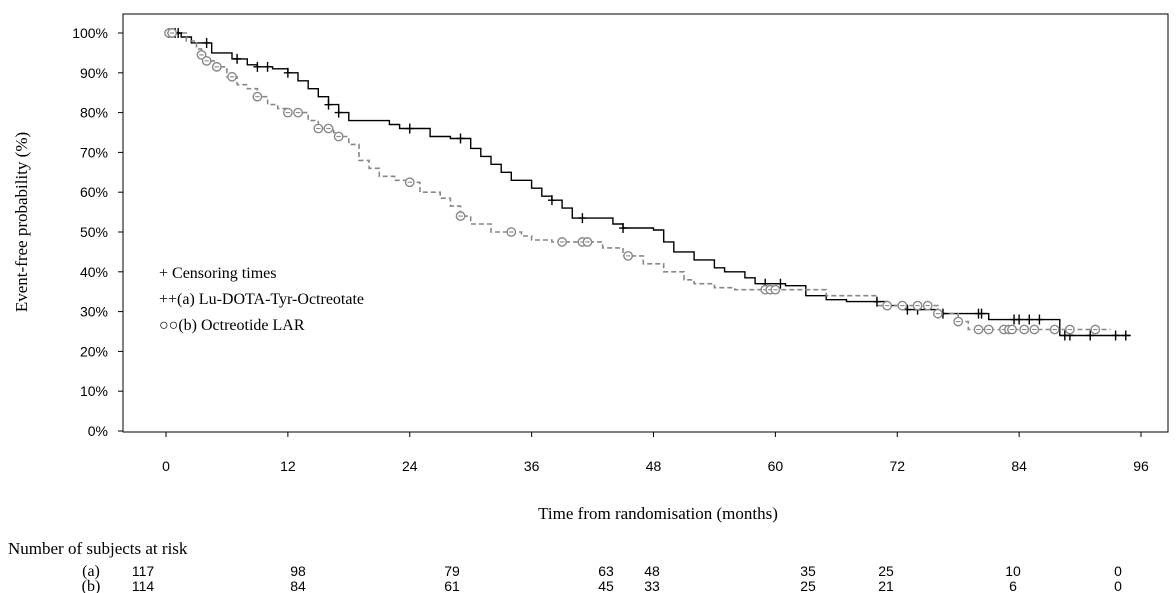 The image size is (1176, 593). What do you see at coordinates (1013, 571) in the screenshot?
I see `risk-value: 10` at bounding box center [1013, 571].